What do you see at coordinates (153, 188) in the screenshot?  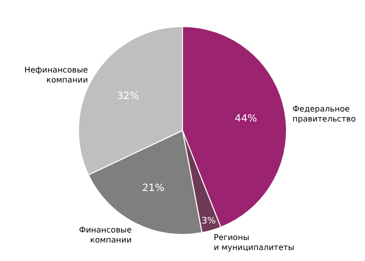 I see `data-label: 21%` at bounding box center [153, 188].